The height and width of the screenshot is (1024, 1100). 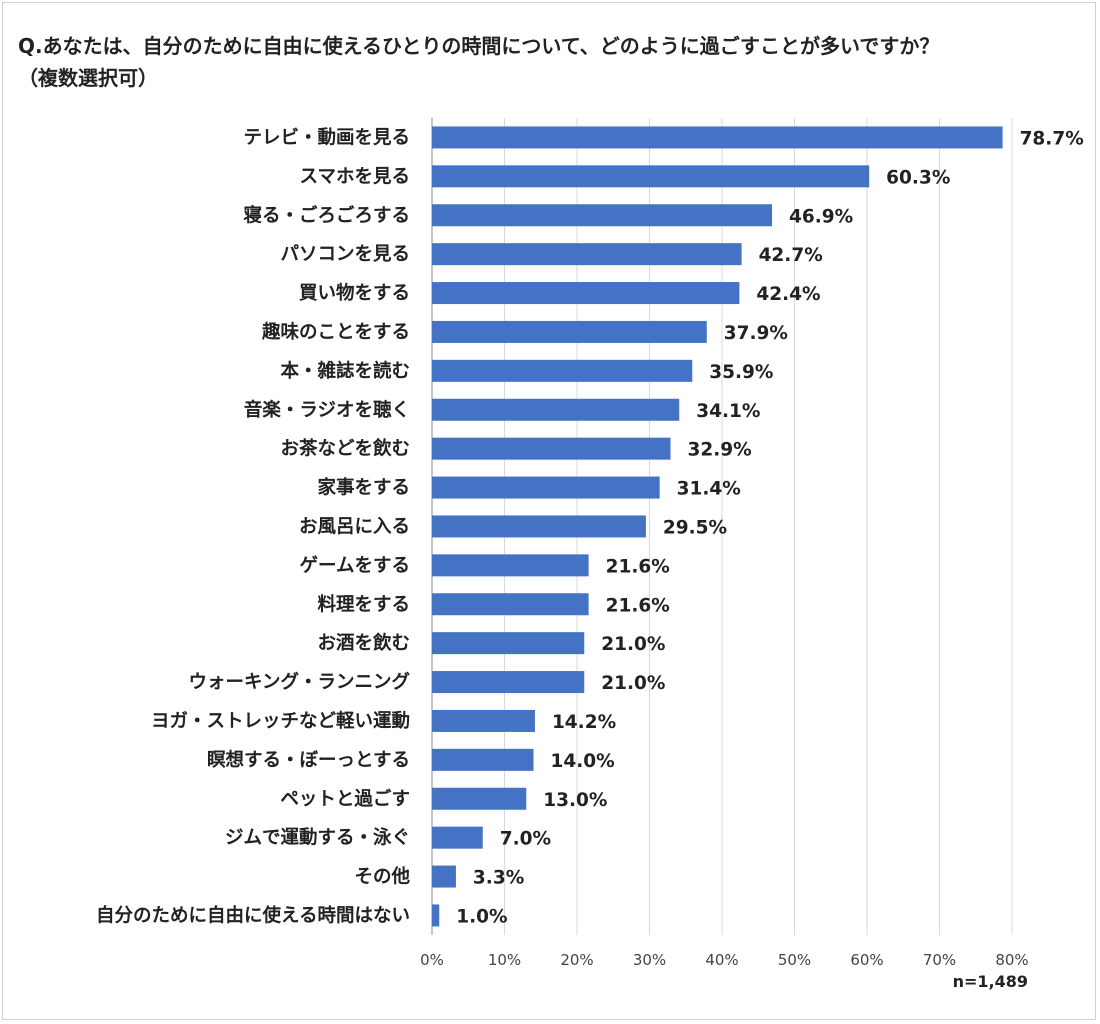 What do you see at coordinates (335, 332) in the screenshot?
I see `category-label: 趣味のことをする` at bounding box center [335, 332].